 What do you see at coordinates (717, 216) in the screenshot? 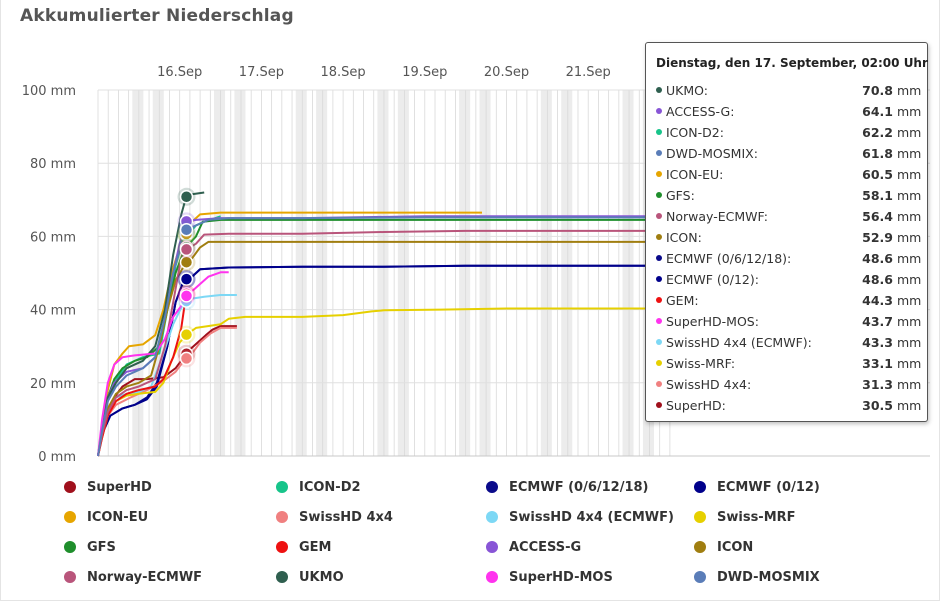
I see `tooltip-series-name: Norway-ECMWF:` at bounding box center [717, 216].